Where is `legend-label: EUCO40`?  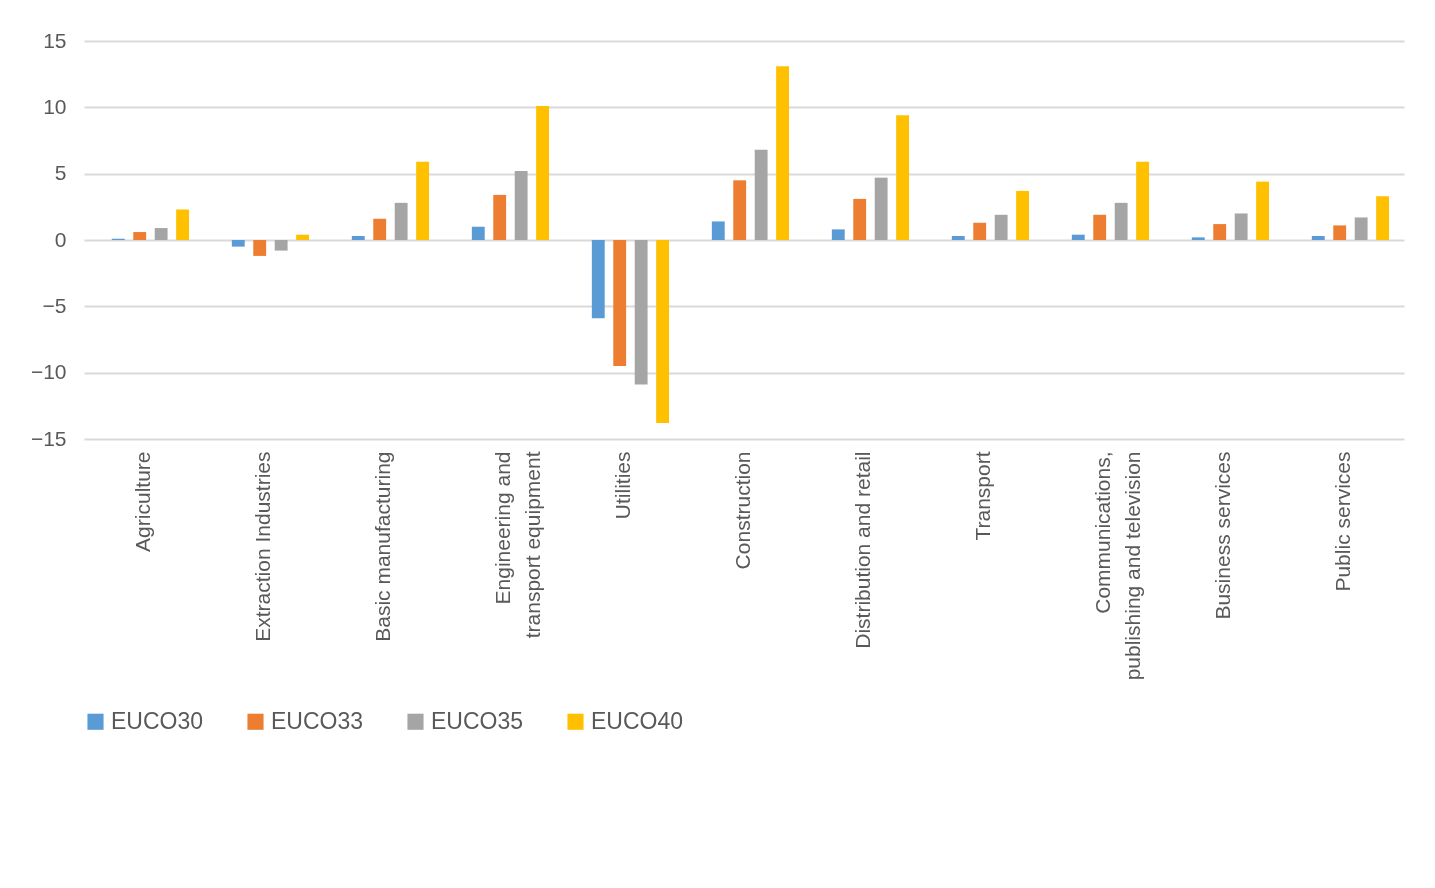 legend-label: EUCO40 is located at coordinates (637, 720).